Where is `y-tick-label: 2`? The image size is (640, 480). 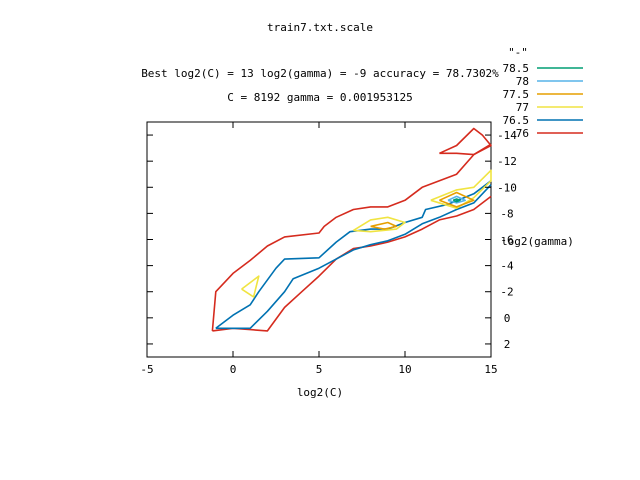
y-tick-label: 2 is located at coordinates (507, 344).